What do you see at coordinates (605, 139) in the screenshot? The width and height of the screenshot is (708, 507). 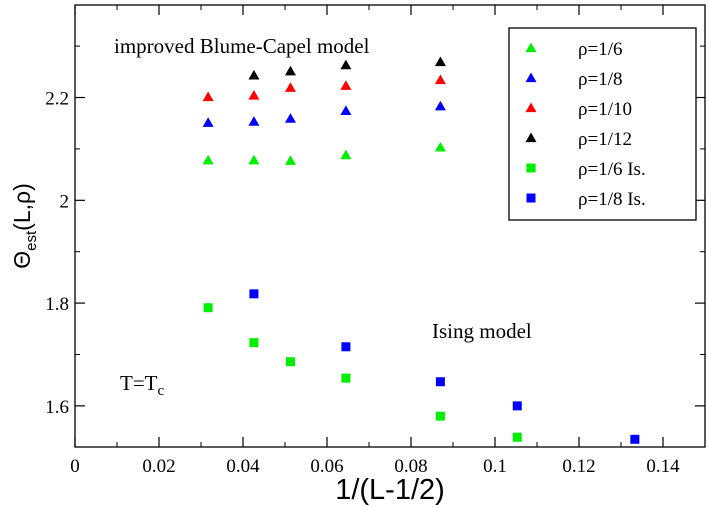 I see `legend-label-4: ρ=1/12` at bounding box center [605, 139].